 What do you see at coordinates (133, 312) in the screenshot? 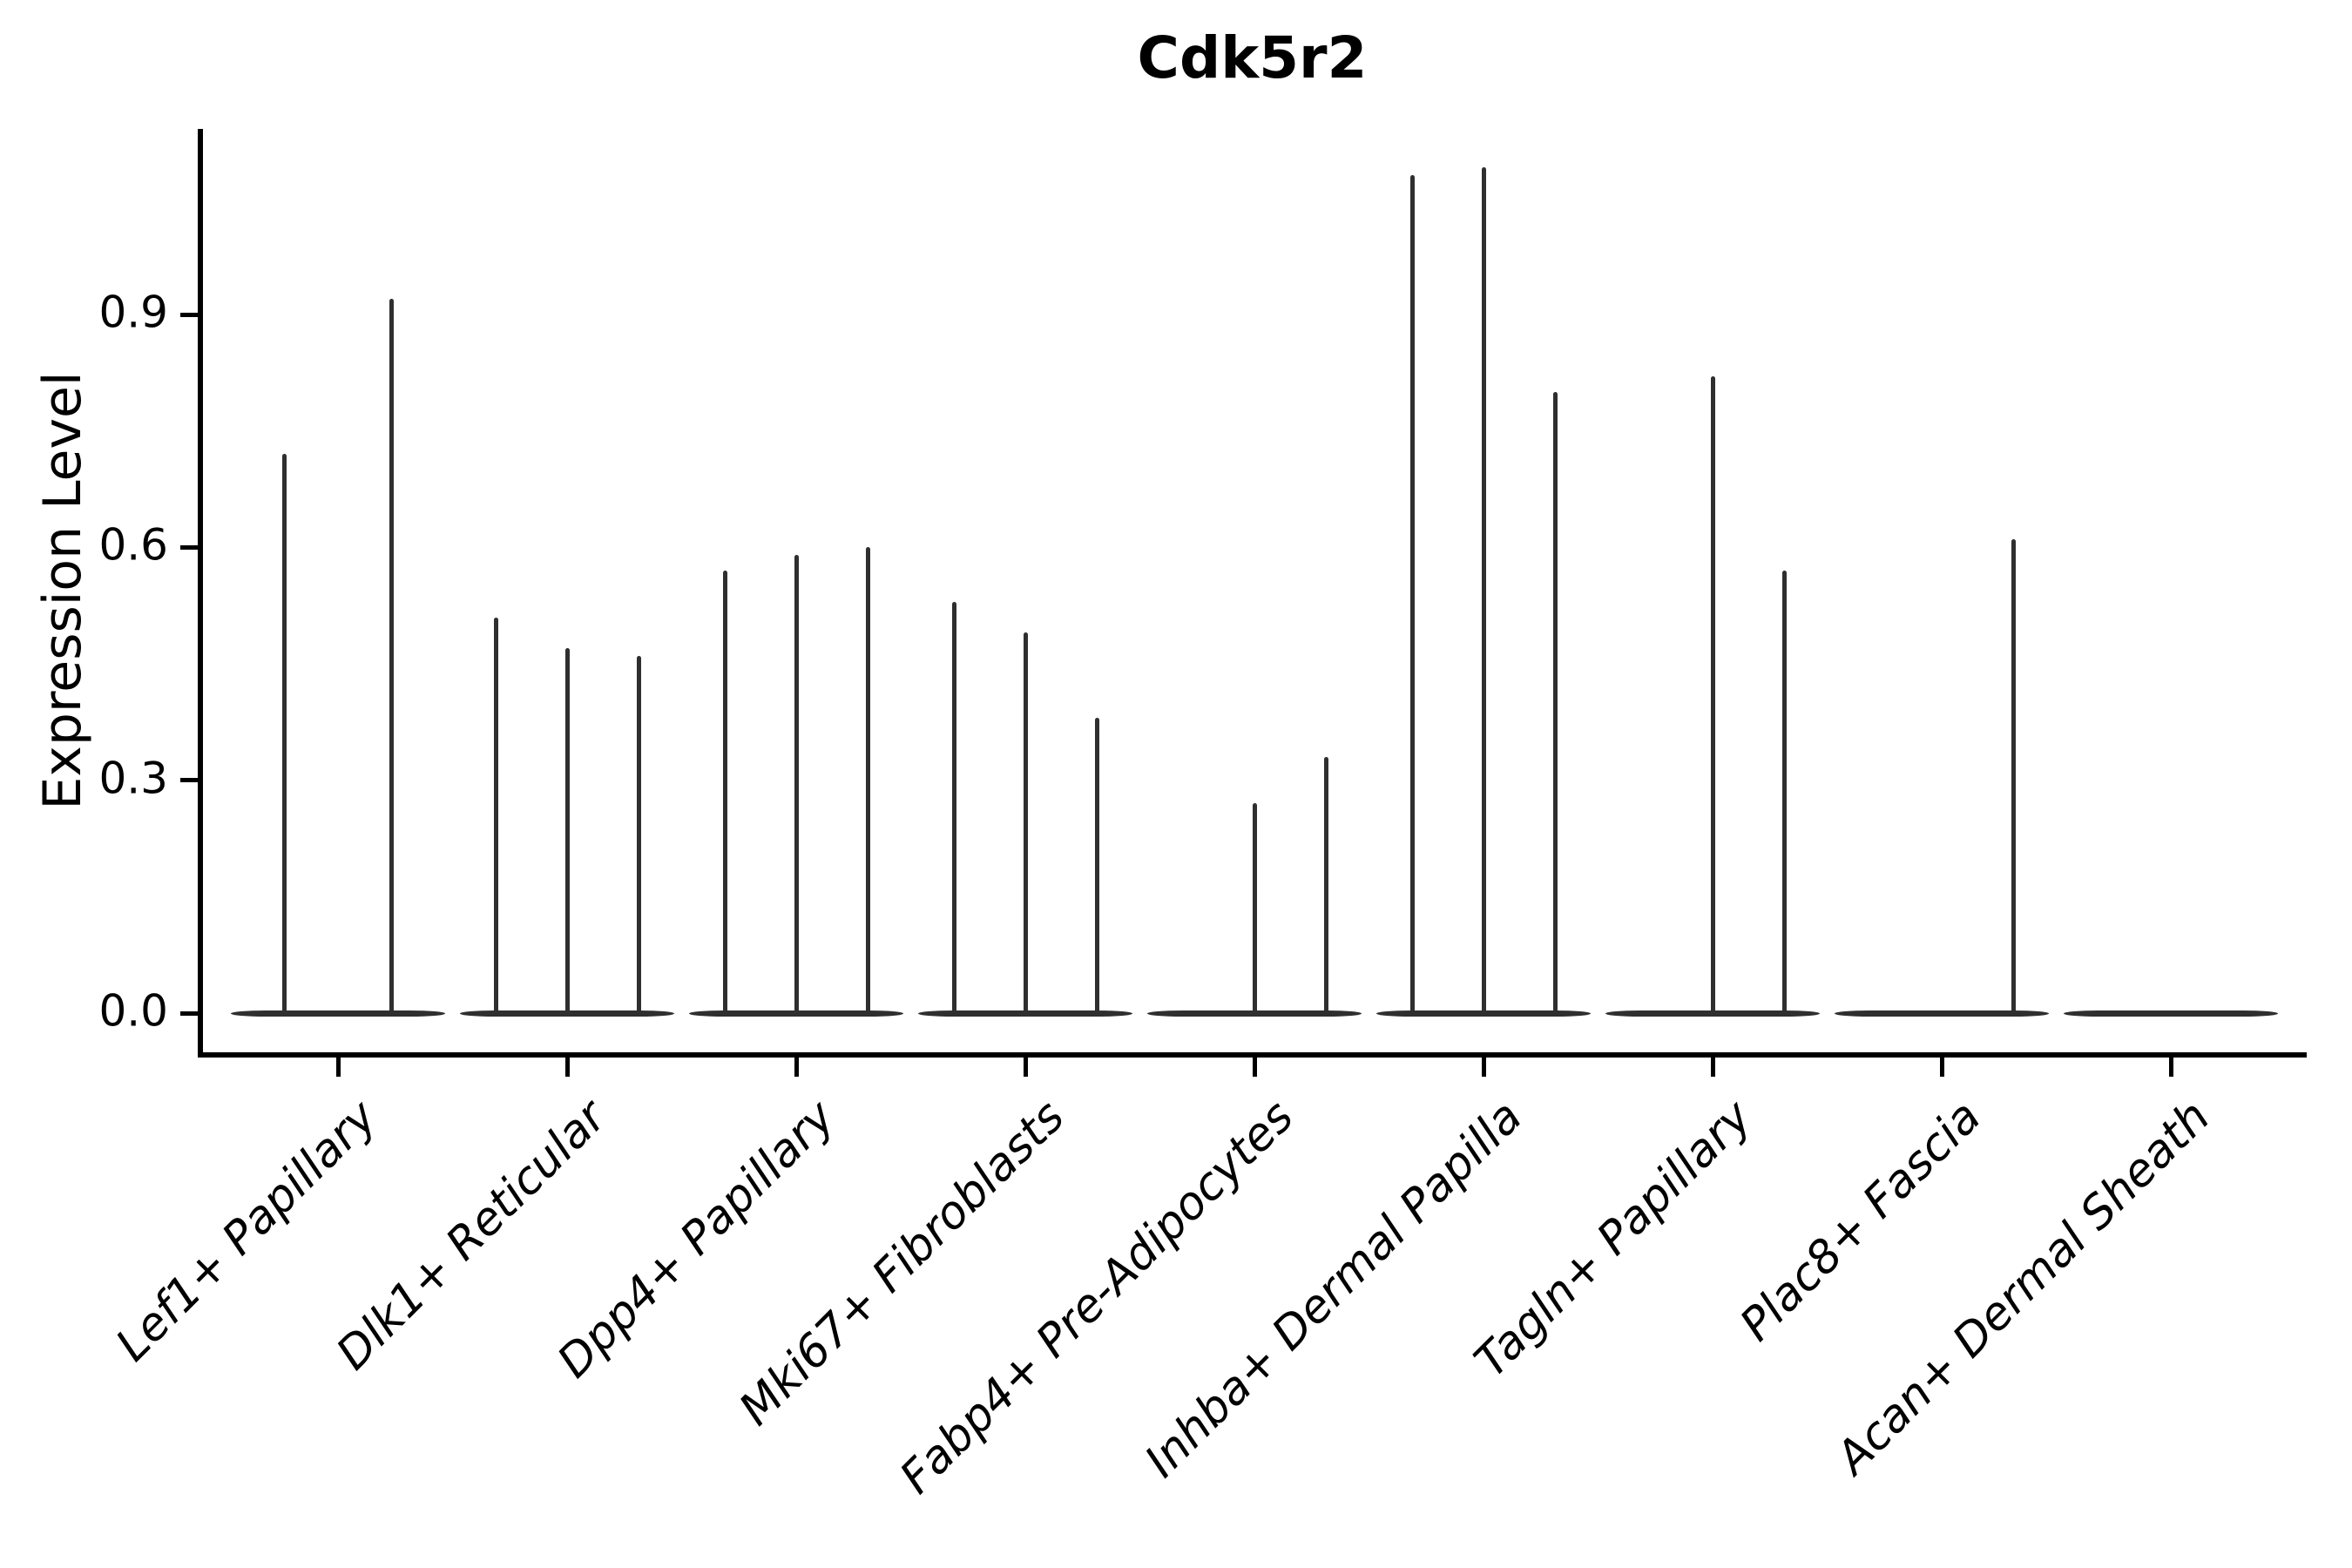
I see `y-tick-label: 0.9` at bounding box center [133, 312].